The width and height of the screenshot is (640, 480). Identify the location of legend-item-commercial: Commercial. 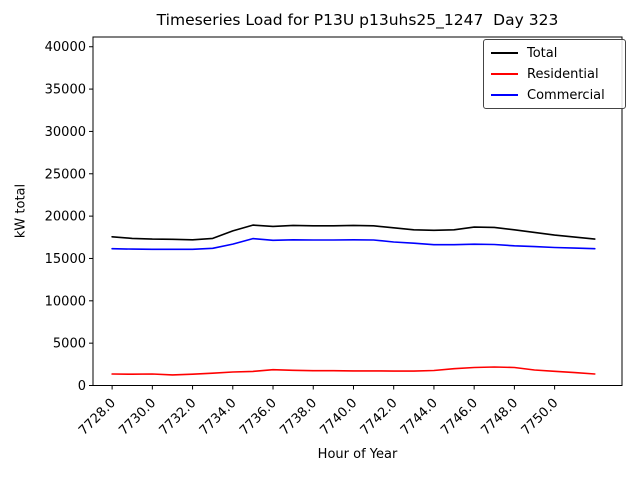
(558, 95).